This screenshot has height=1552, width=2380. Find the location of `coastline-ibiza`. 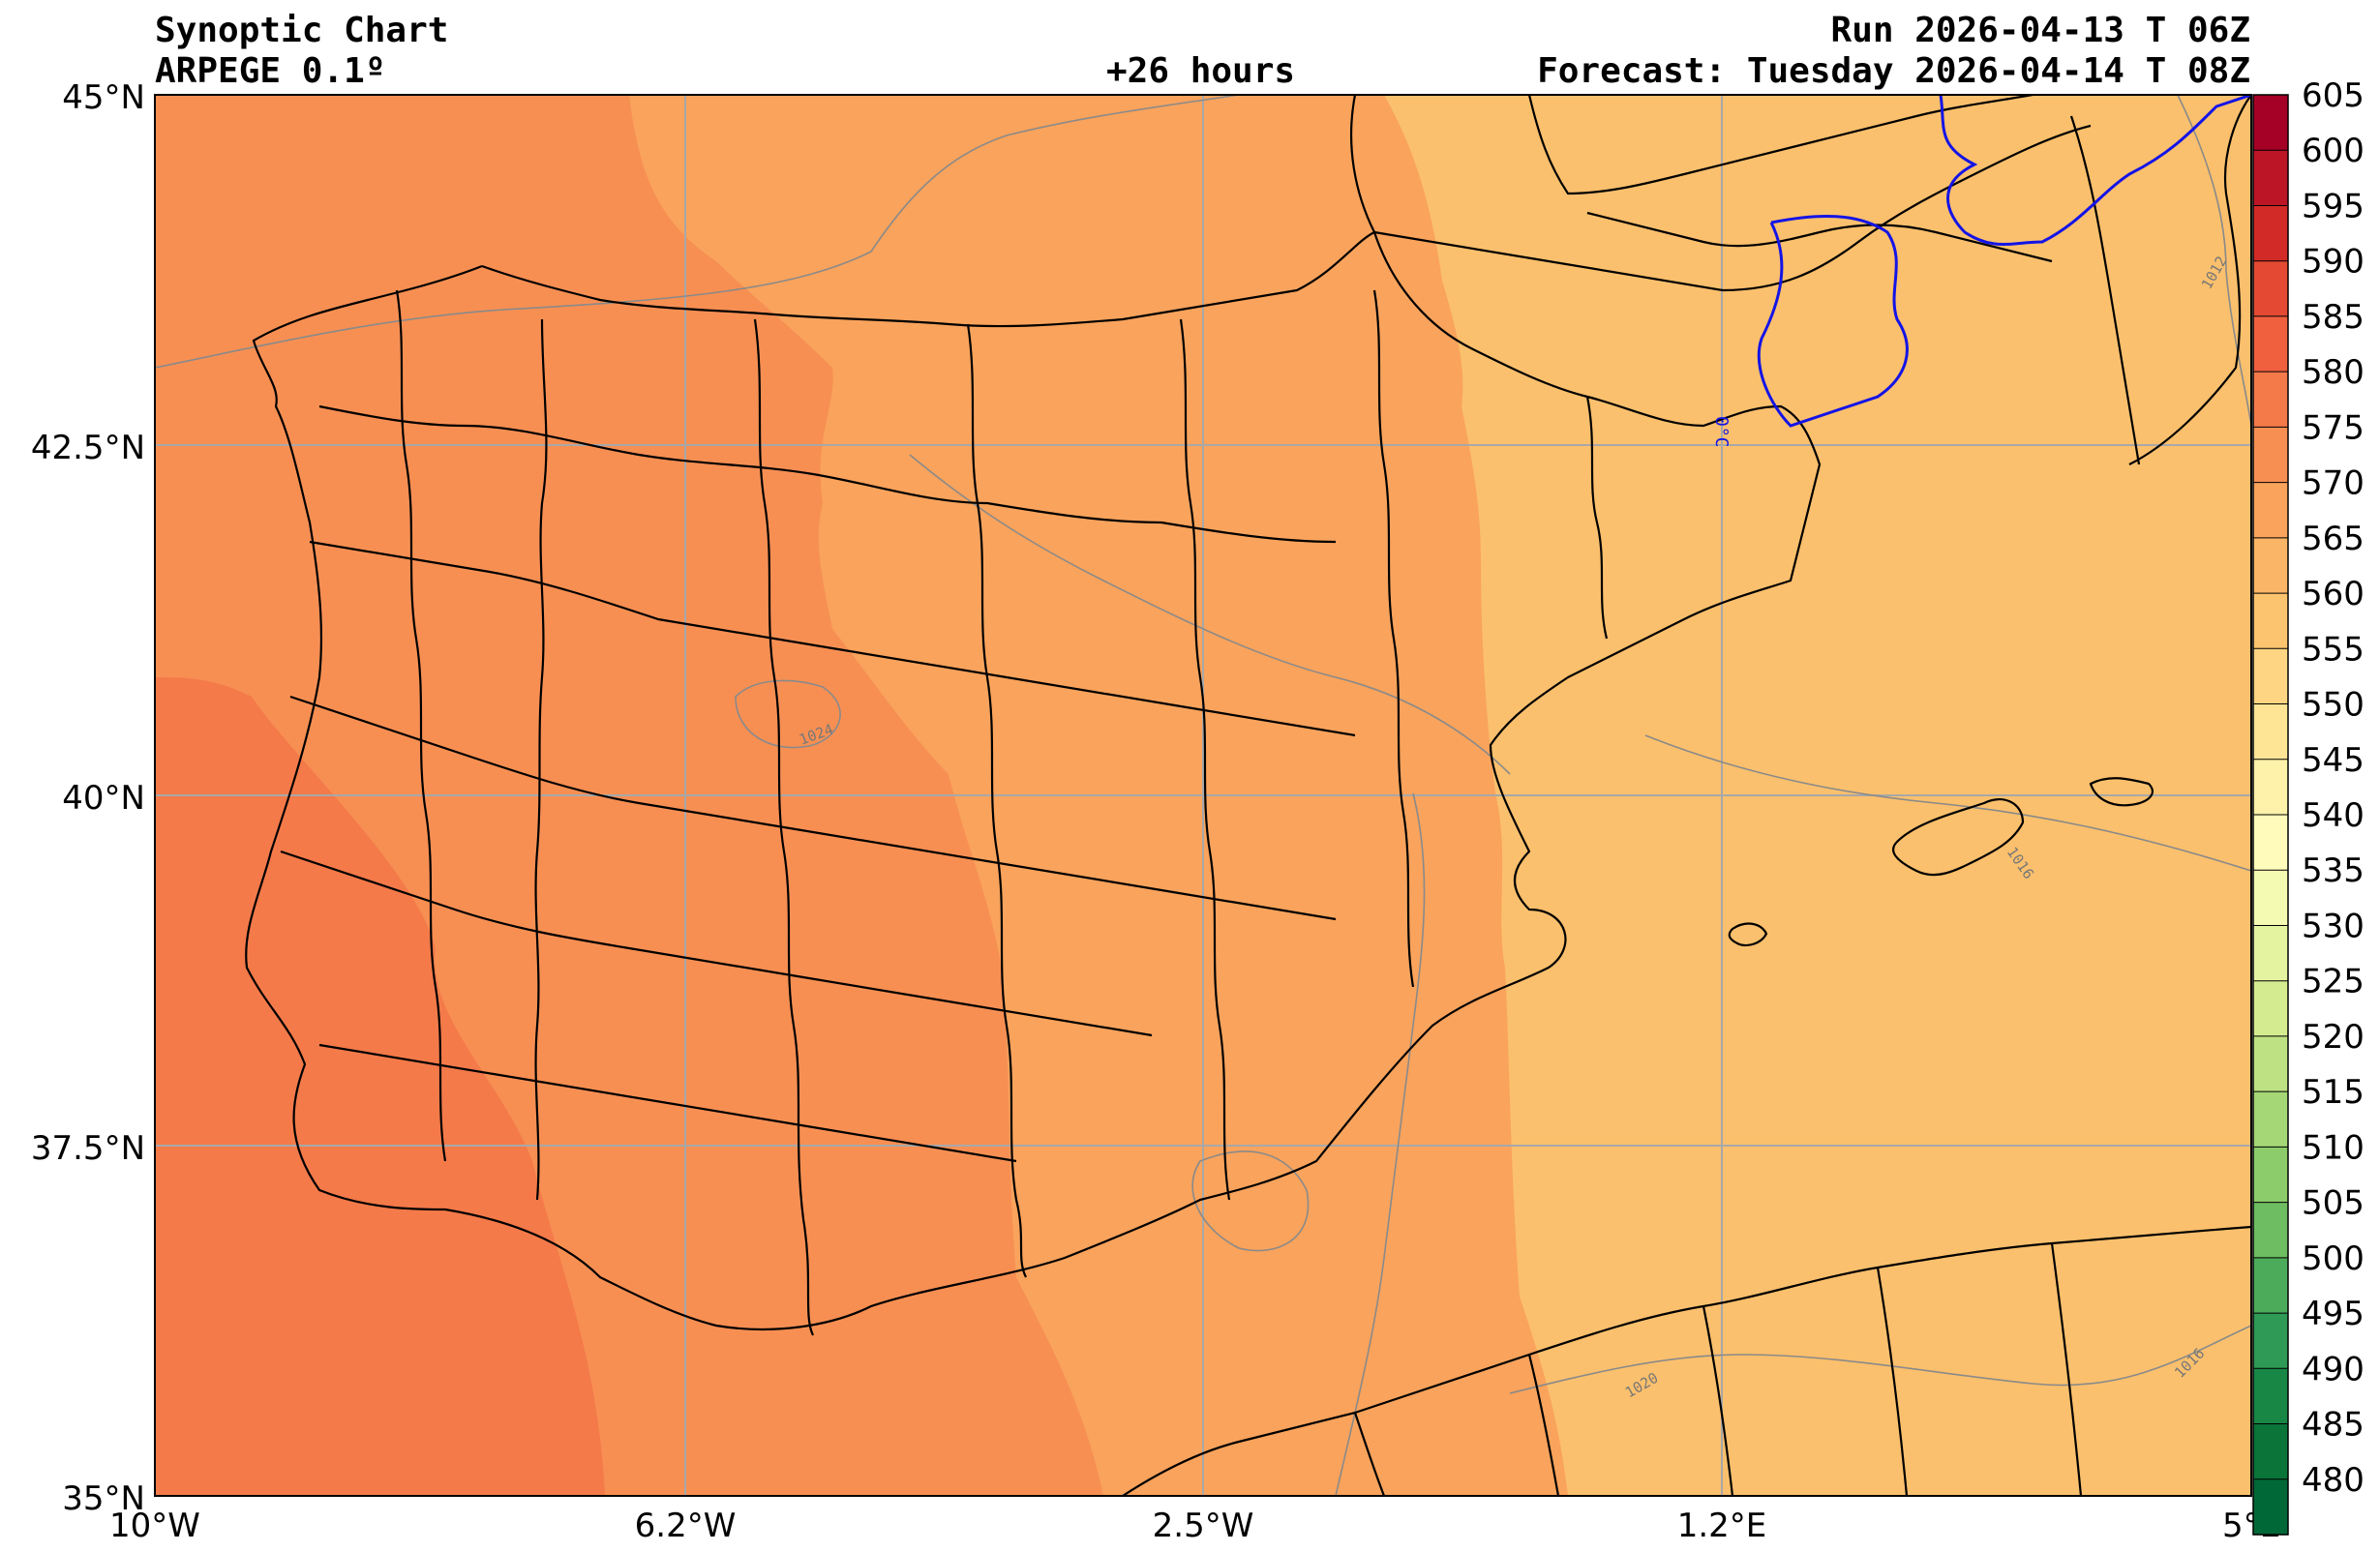

coastline-ibiza is located at coordinates (1748, 935).